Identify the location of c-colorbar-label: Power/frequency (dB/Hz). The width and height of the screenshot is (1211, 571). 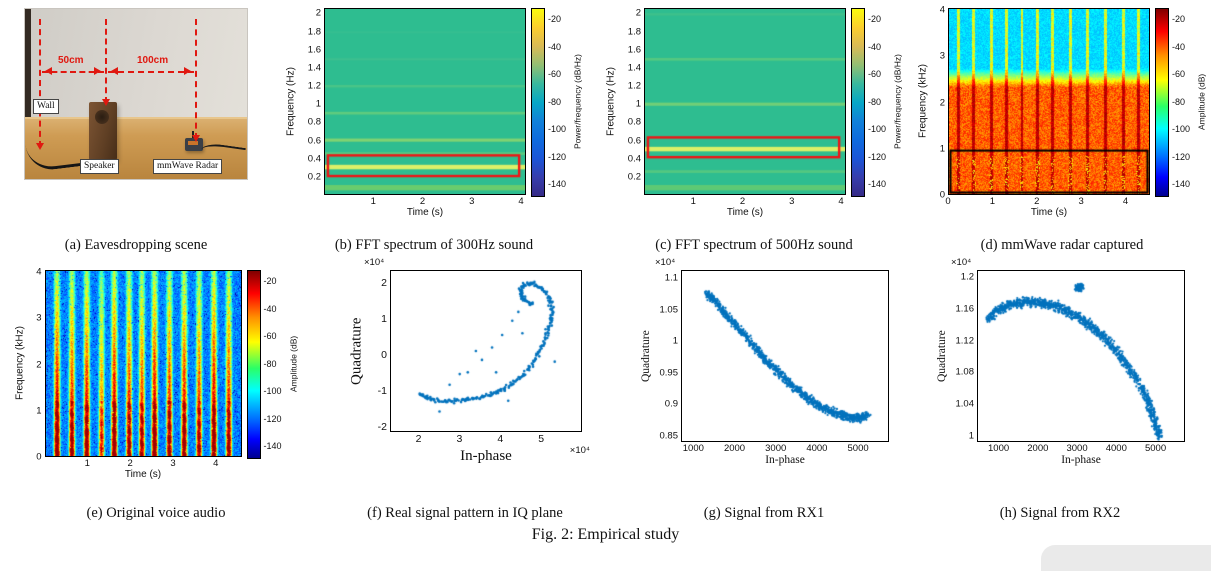
(897, 101).